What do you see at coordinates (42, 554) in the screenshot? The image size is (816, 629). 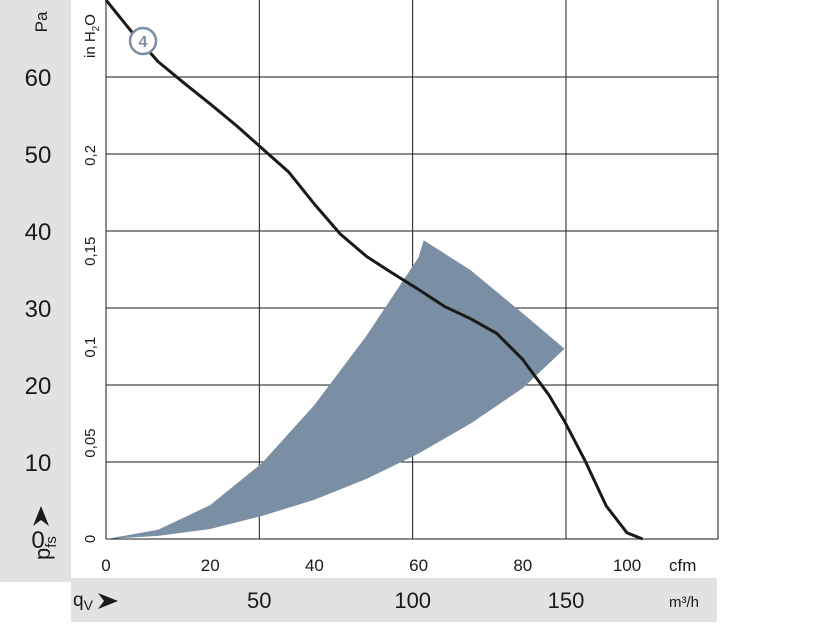 I see `y-axis-label-main: p` at bounding box center [42, 554].